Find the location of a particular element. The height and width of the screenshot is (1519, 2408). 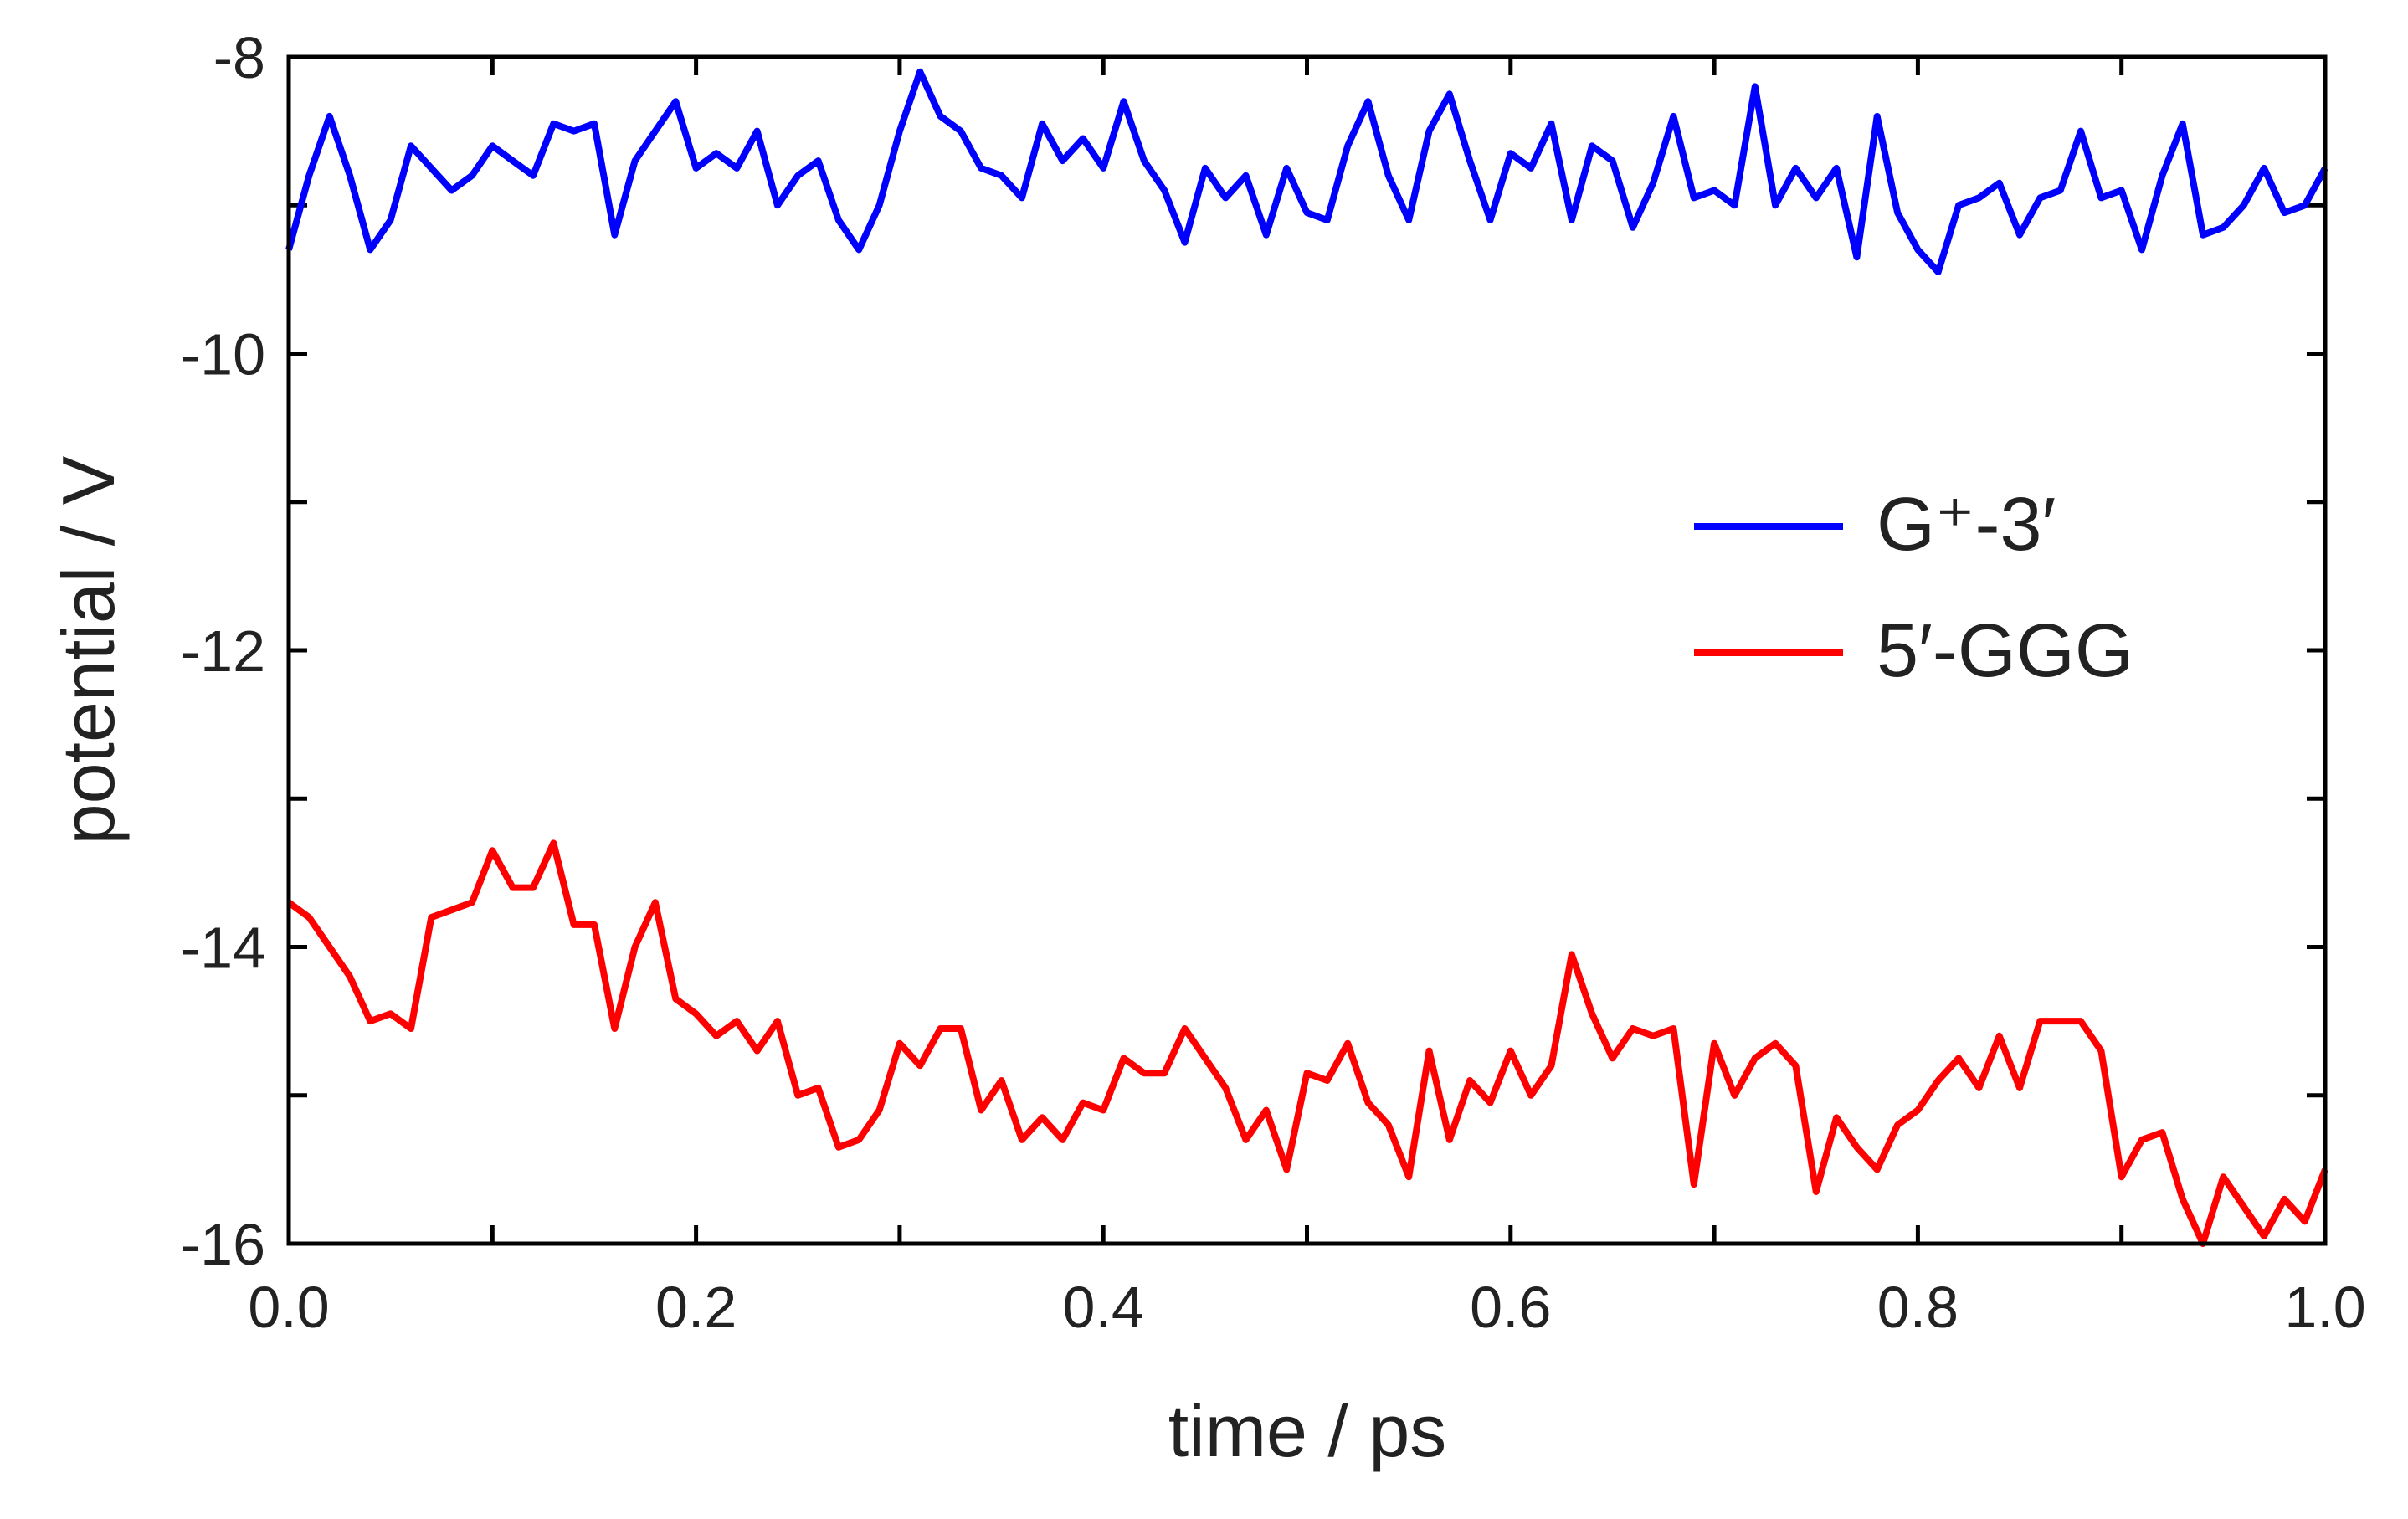

y-tick-label: -14 is located at coordinates (223, 949).